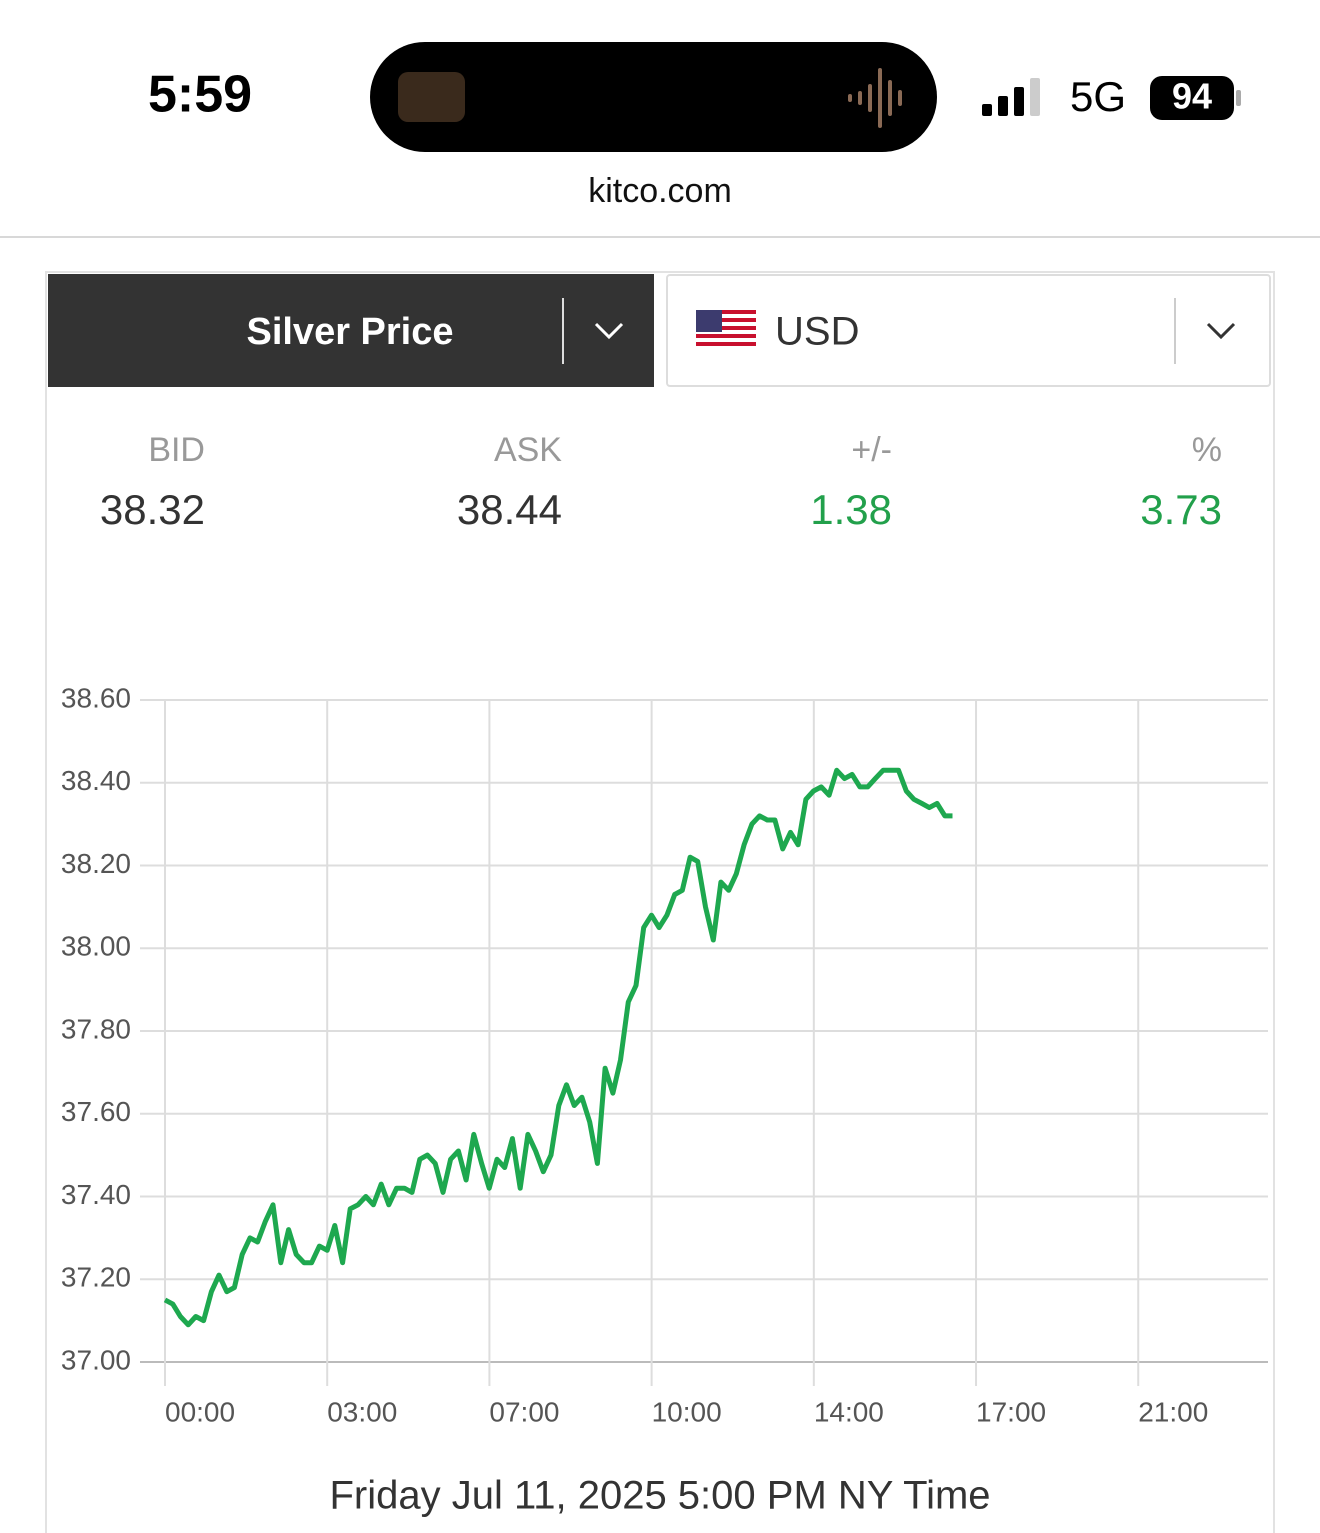 This screenshot has width=1320, height=1533. I want to click on x-tick-label: 03:00, so click(362, 1411).